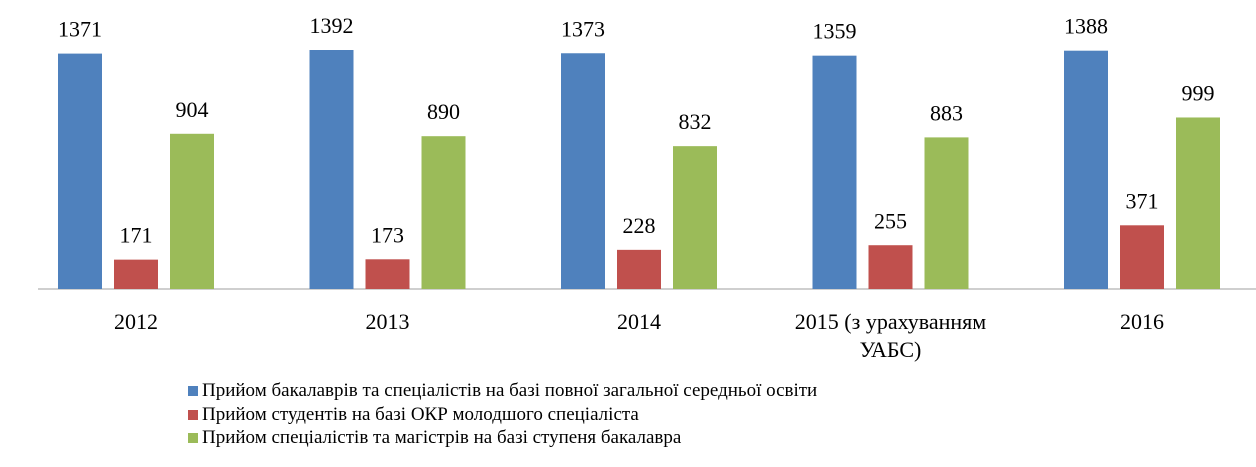 This screenshot has width=1256, height=467. Describe the element at coordinates (387, 234) in the screenshot. I see `data-label: 173` at that location.